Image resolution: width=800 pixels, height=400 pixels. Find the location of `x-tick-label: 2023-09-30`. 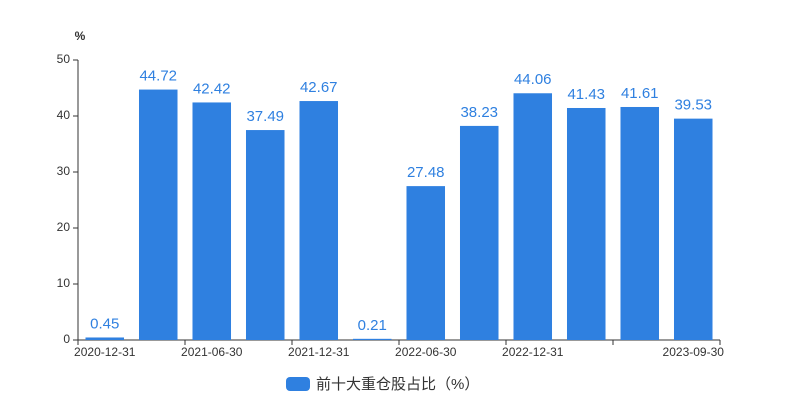

x-tick-label: 2023-09-30 is located at coordinates (694, 352).